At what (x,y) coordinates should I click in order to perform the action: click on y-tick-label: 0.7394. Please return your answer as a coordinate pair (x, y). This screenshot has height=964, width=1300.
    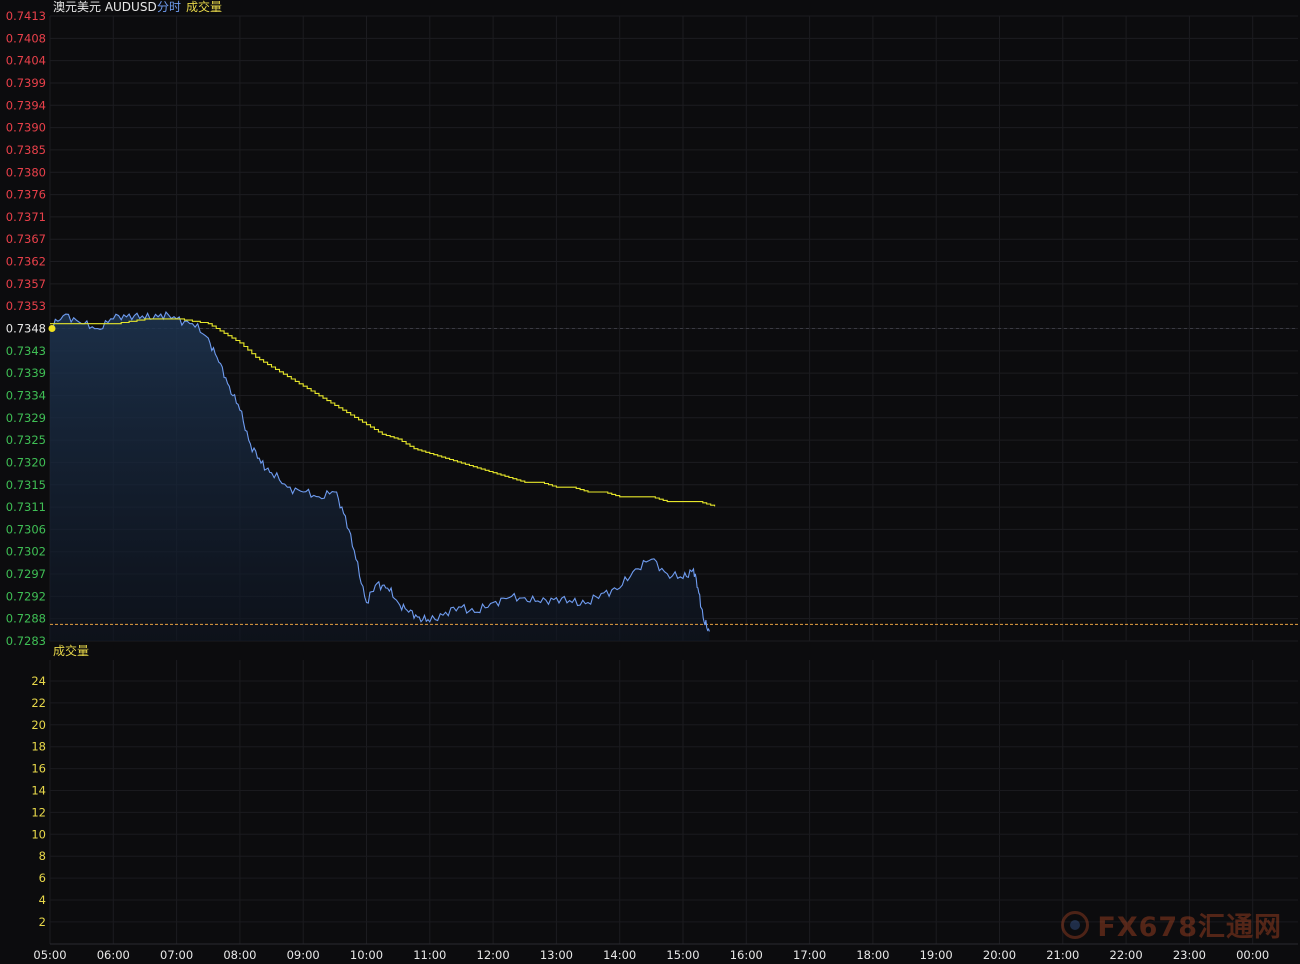
    Looking at the image, I should click on (26, 105).